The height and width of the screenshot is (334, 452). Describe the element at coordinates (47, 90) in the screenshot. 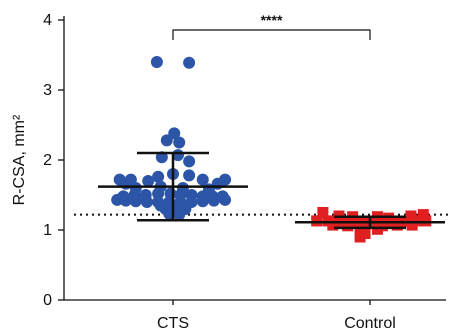

I see `y-tick-label: 3` at that location.